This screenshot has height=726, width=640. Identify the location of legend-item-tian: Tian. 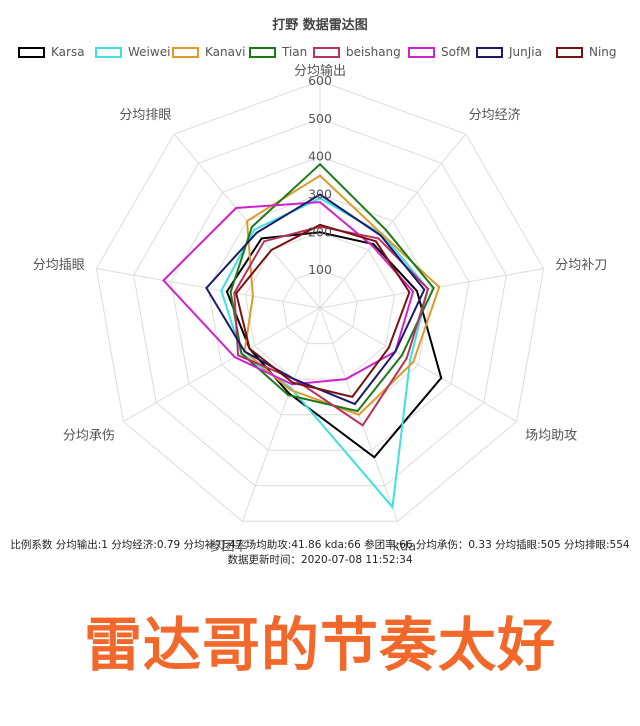
(278, 52).